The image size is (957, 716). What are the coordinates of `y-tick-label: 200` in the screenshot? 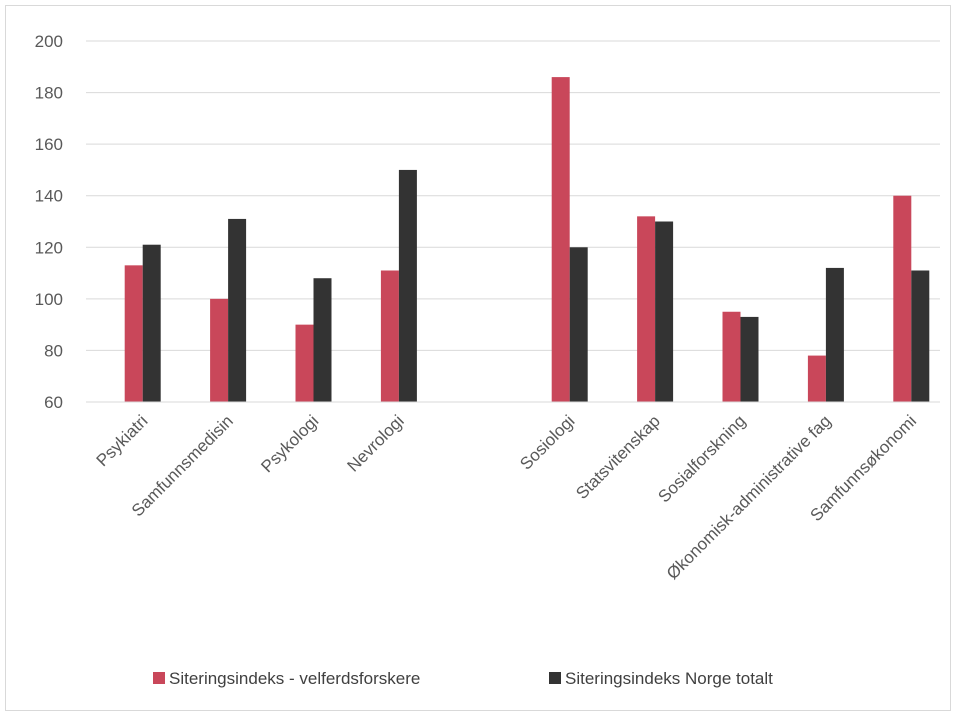 It's located at (49, 41).